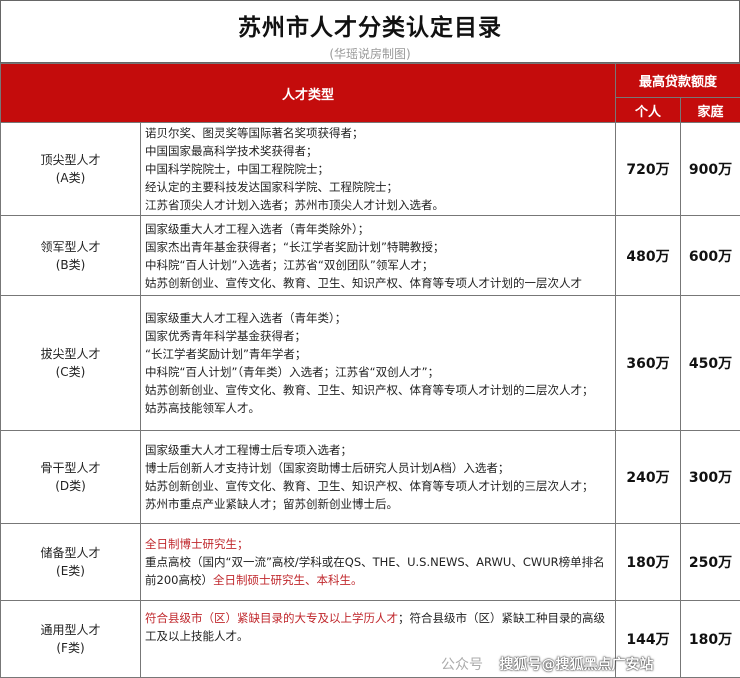 Image resolution: width=740 pixels, height=678 pixels. What do you see at coordinates (378, 187) in the screenshot?
I see `desc-line: 经认定的主要科技发达国家科学院、工程院院士；` at bounding box center [378, 187].